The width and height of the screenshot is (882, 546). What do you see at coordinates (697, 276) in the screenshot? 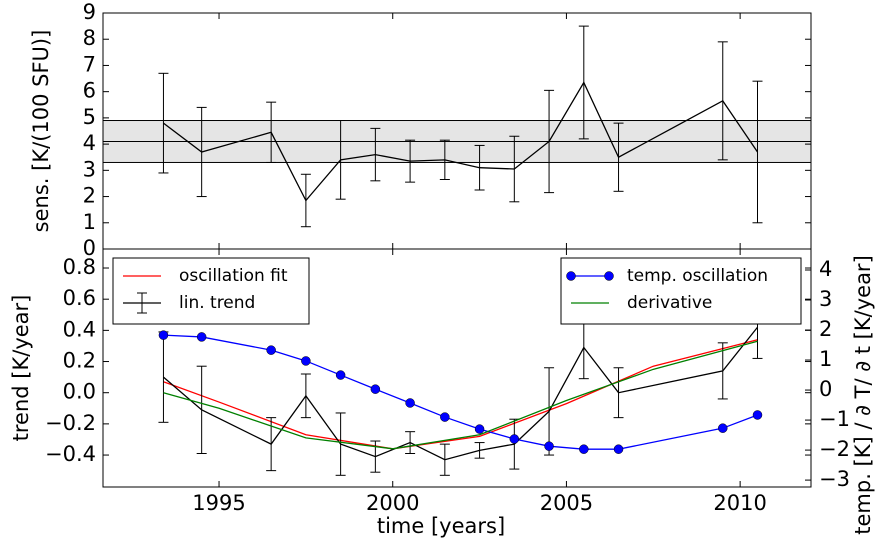
I see `legend-label: temp. oscillation` at bounding box center [697, 276].